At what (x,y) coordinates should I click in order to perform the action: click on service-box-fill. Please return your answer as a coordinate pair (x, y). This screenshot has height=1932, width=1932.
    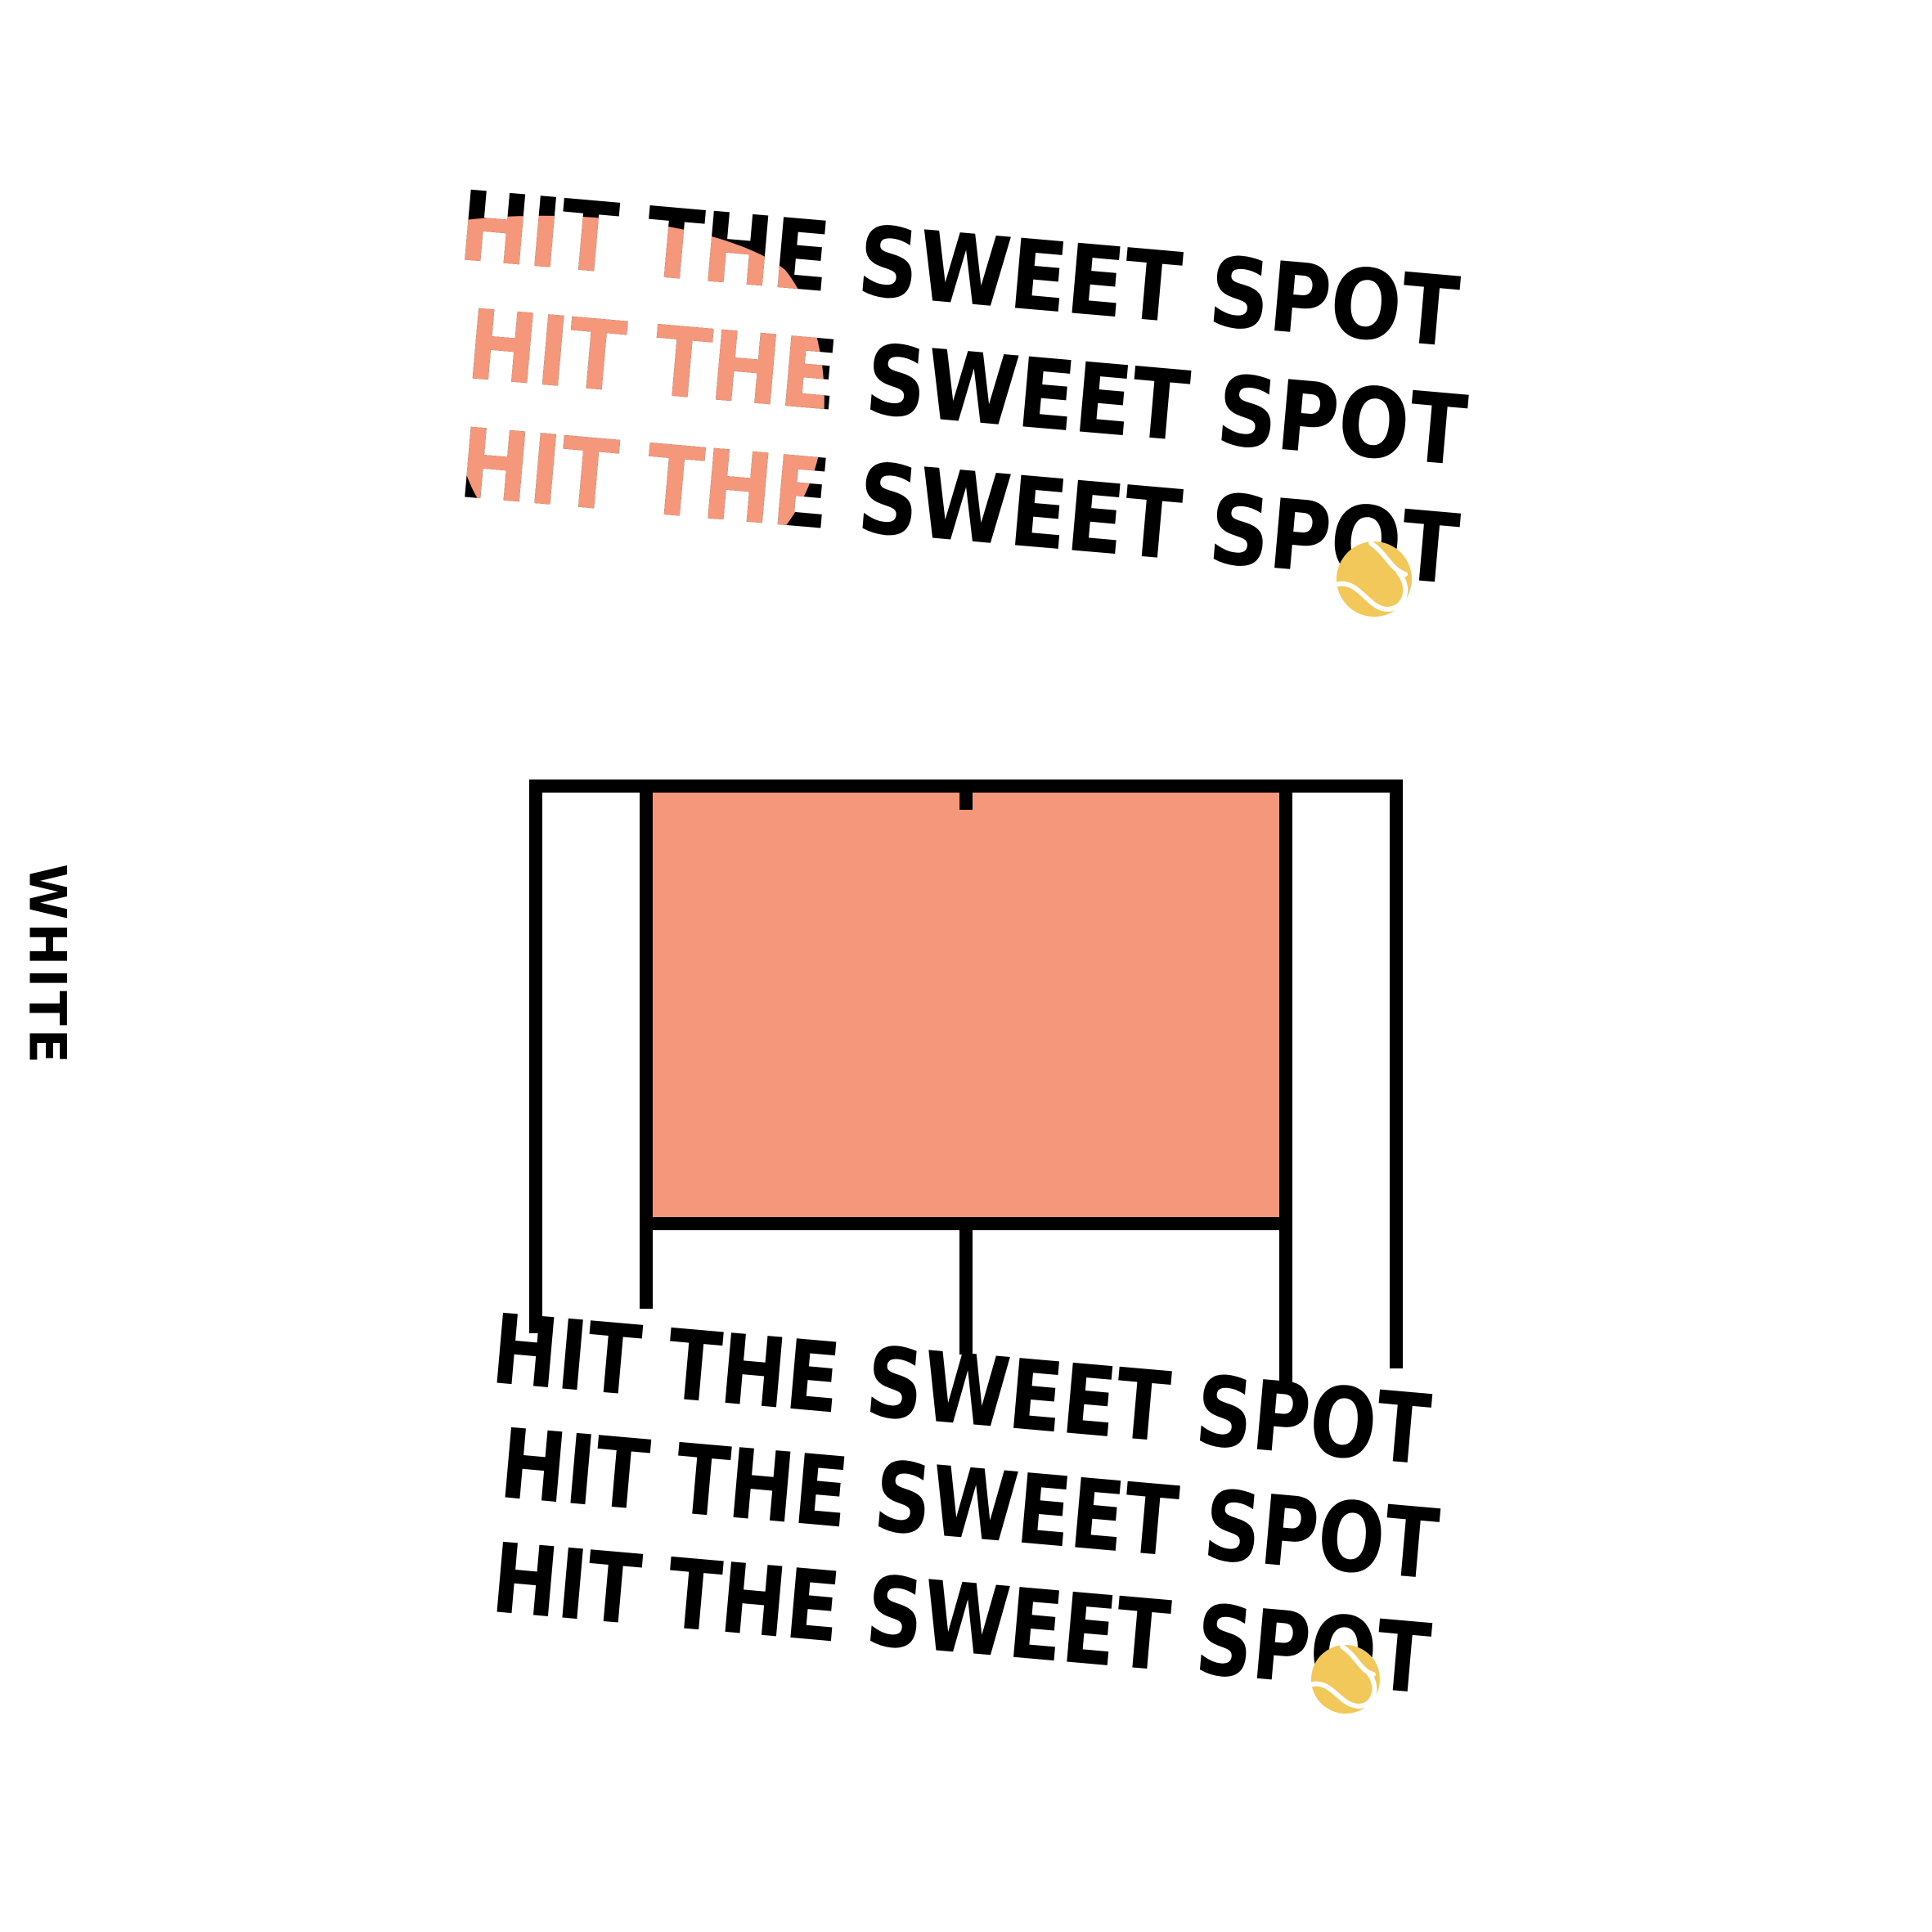
    Looking at the image, I should click on (966, 1002).